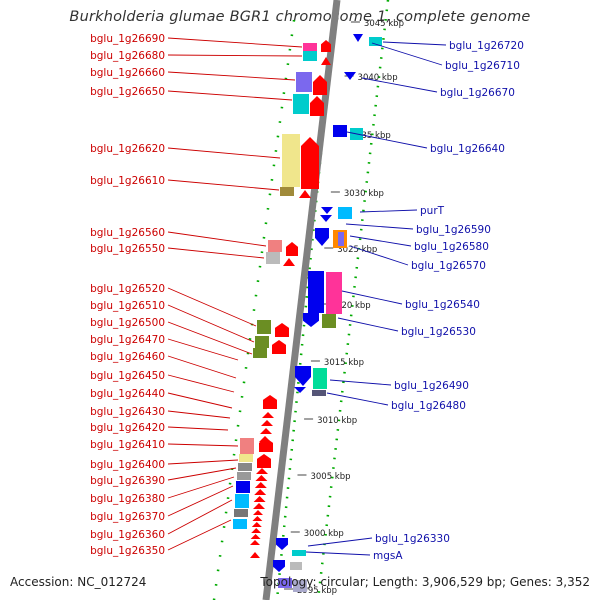 Image resolution: width=600 pixels, height=600 pixels. I want to click on left-gene-label: bglu_1g26680, so click(127, 56).